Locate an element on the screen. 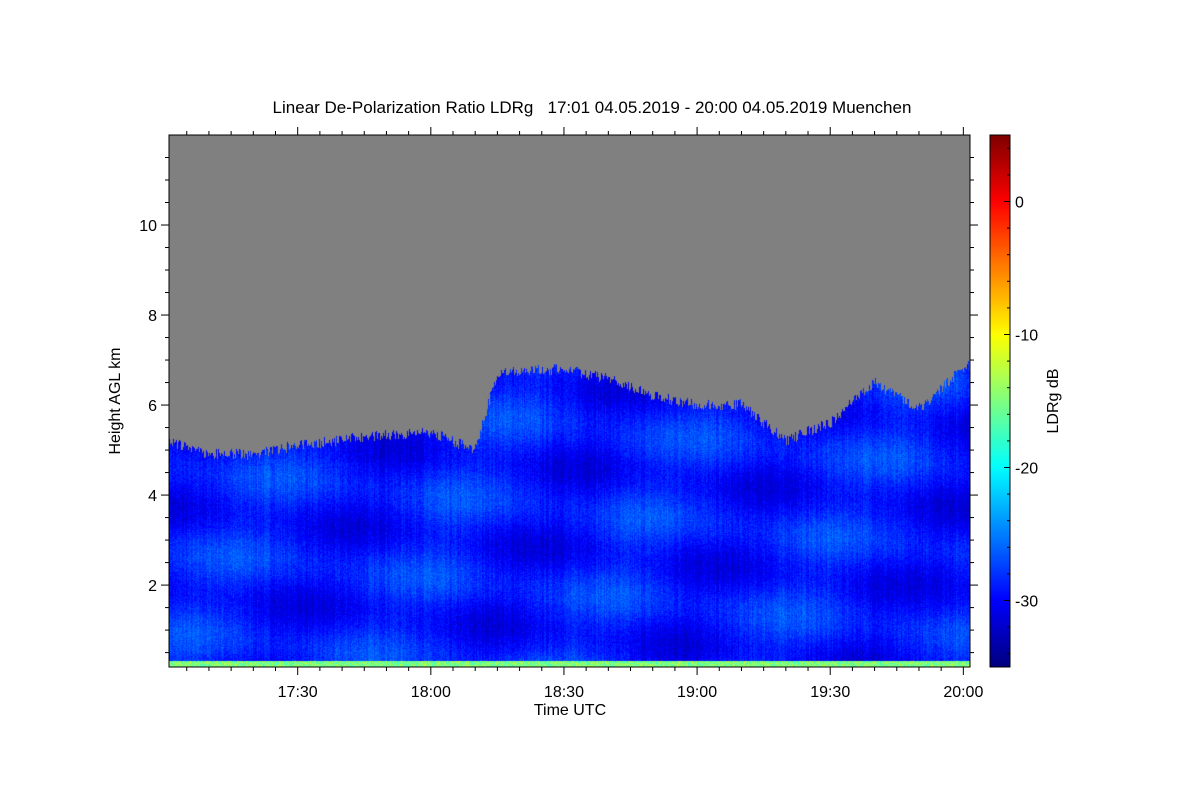  colorbar-label: LDRg dB is located at coordinates (1053, 401).